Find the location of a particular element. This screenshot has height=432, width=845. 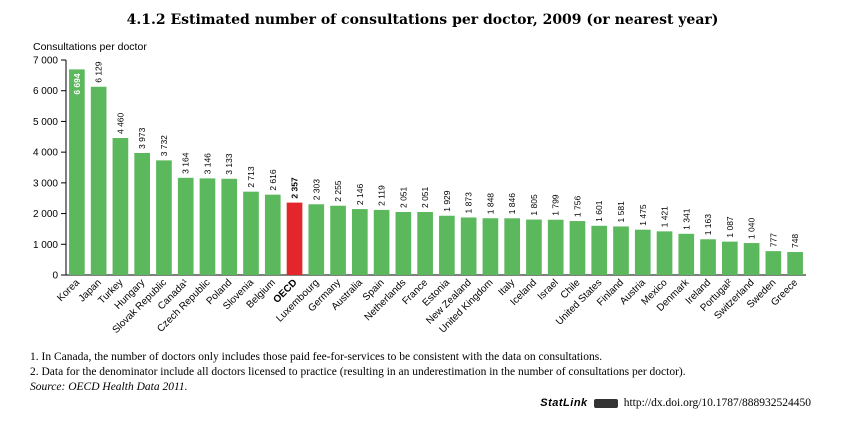

bar-value-label: 3 133 is located at coordinates (229, 164).